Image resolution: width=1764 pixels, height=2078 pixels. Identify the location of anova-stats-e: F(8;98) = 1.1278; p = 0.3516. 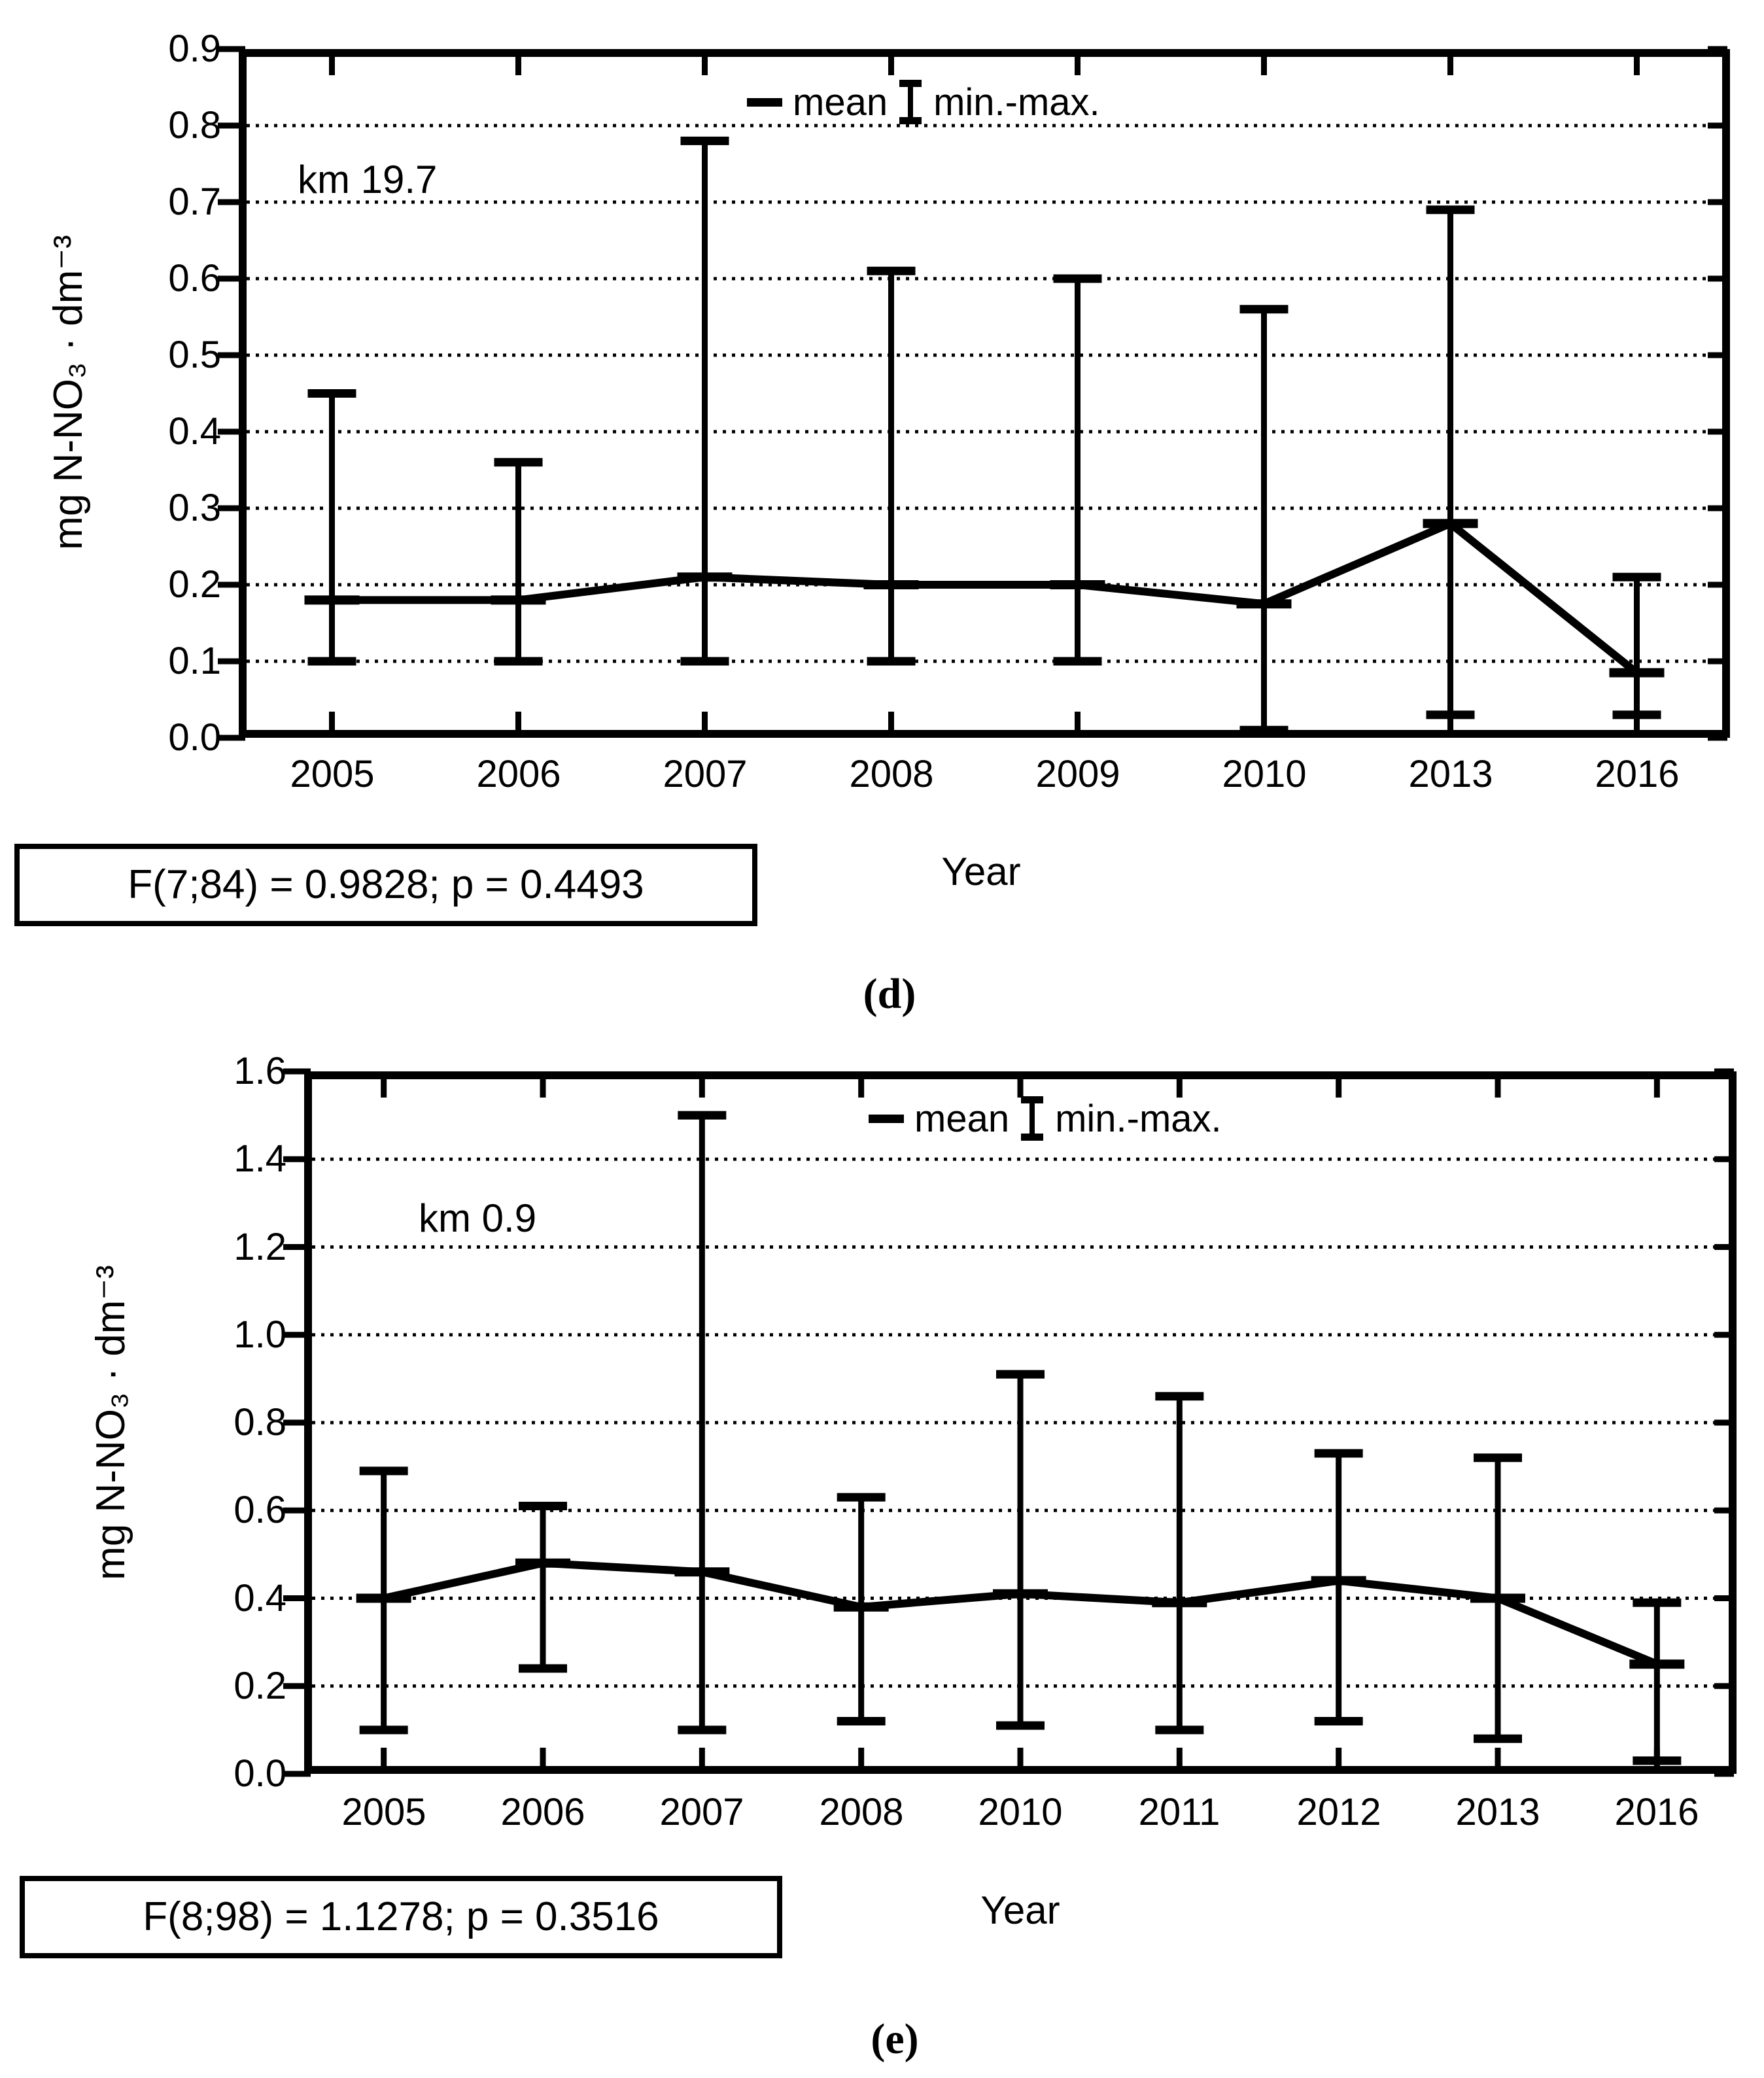
(401, 1917).